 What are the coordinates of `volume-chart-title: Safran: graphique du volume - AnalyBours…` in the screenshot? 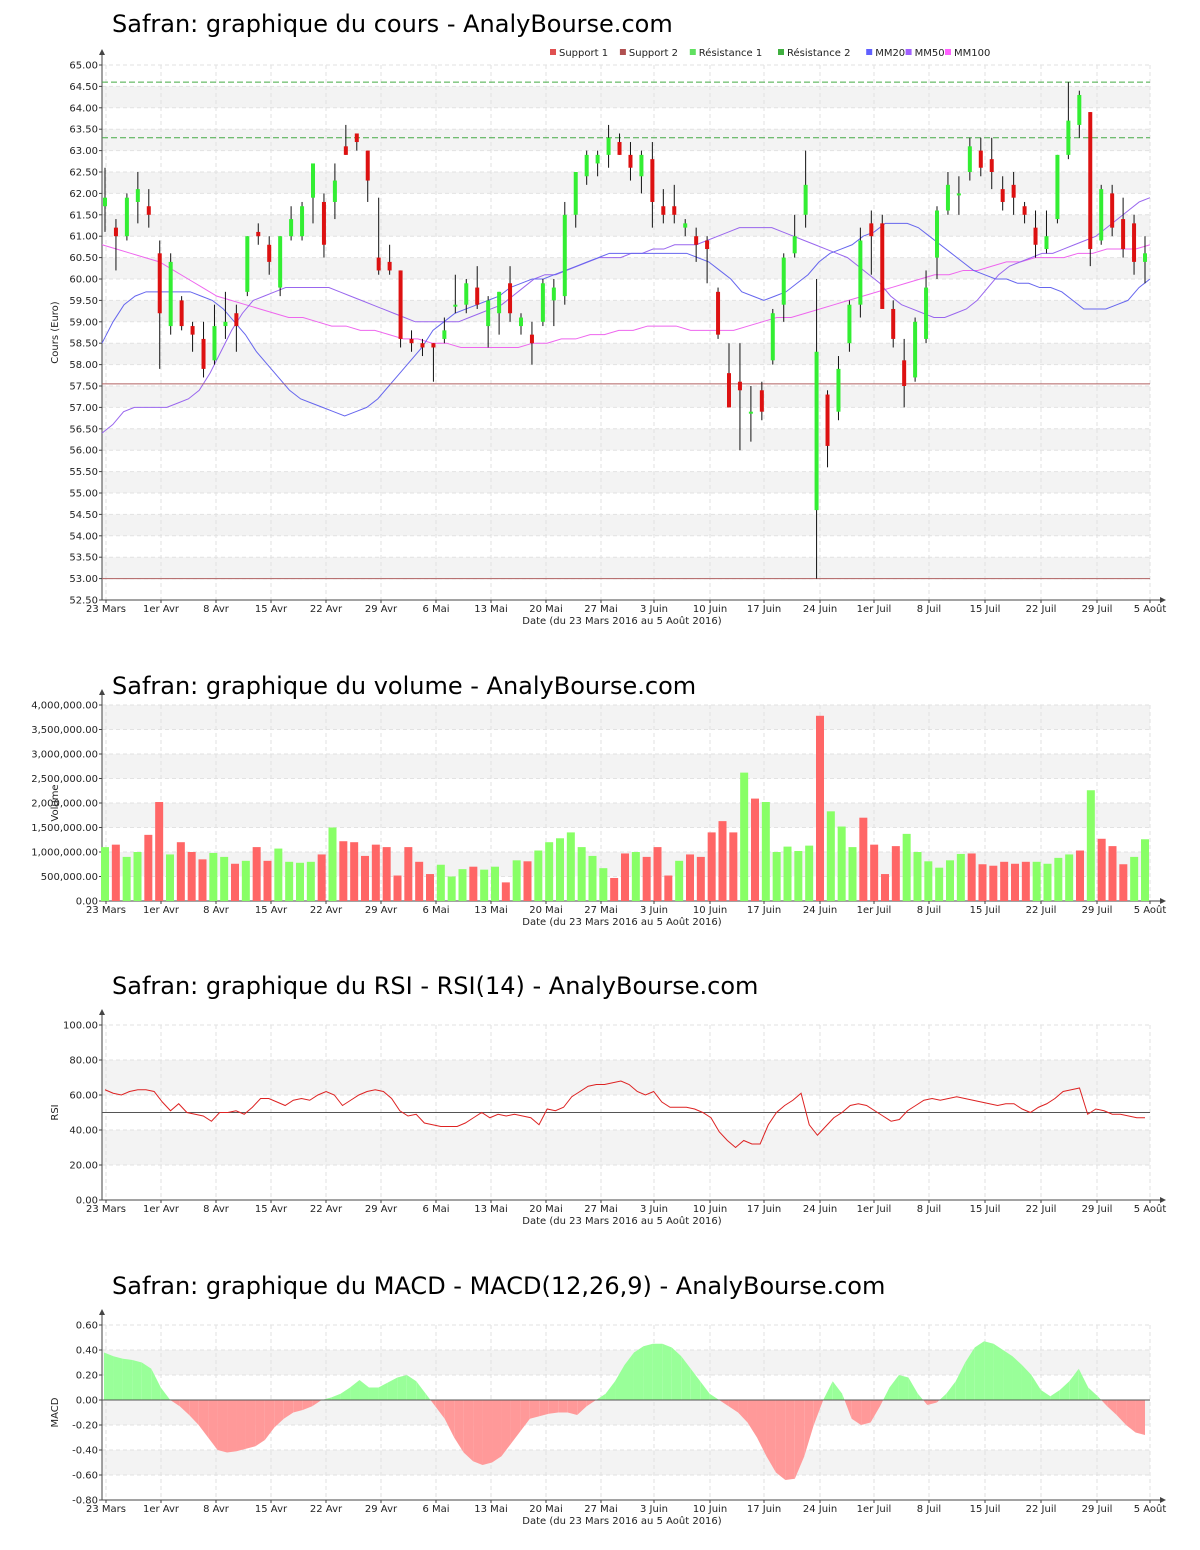 It's located at (404, 686).